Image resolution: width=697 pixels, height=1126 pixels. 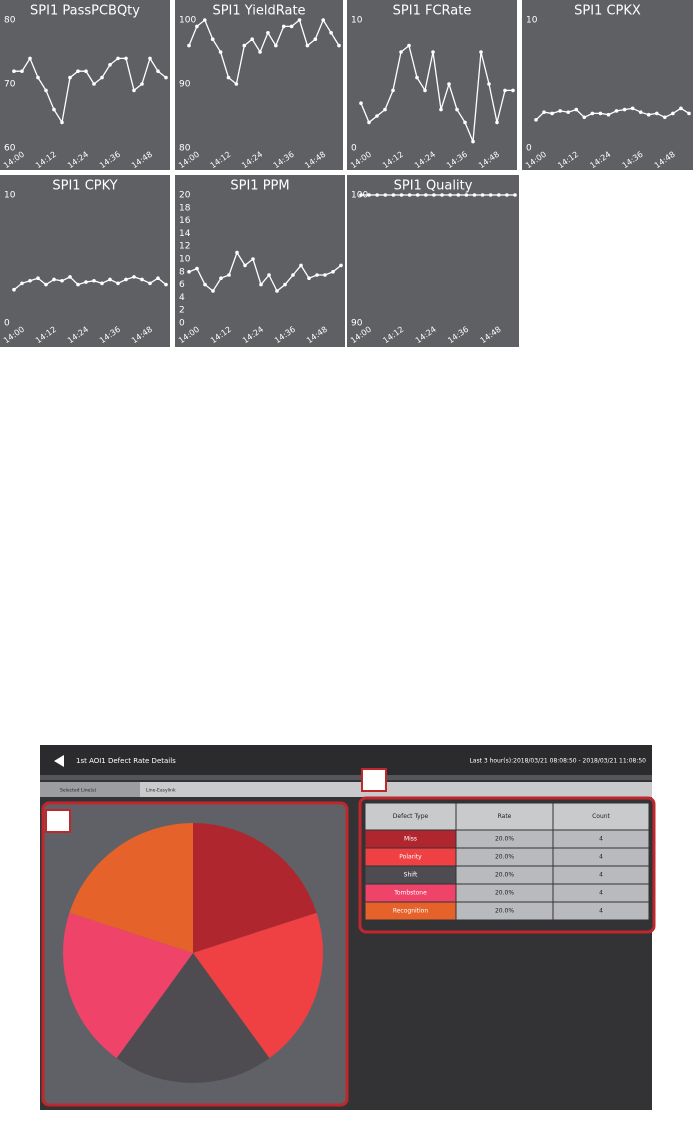 I want to click on y-tick-label: 18, so click(x=185, y=208).